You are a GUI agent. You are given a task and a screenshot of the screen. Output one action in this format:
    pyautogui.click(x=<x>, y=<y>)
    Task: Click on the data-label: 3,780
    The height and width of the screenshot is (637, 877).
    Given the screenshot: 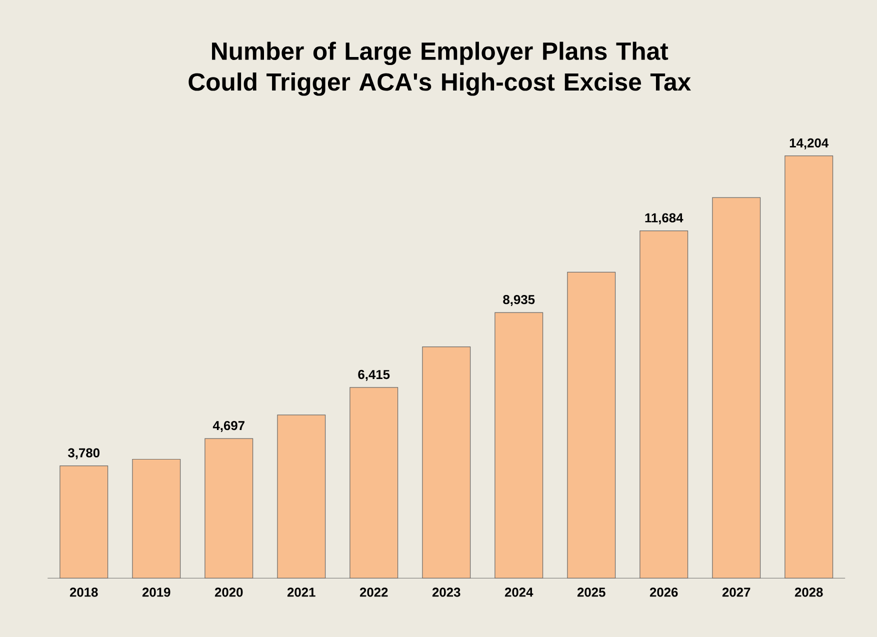 What is the action you would take?
    pyautogui.click(x=84, y=454)
    